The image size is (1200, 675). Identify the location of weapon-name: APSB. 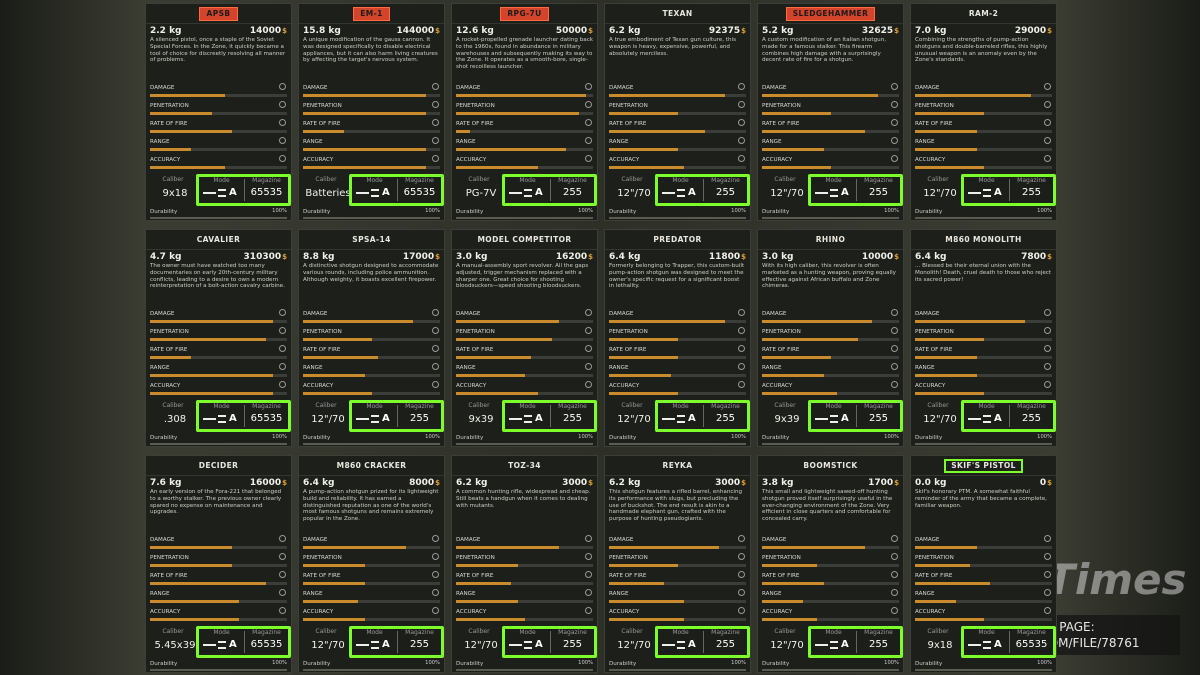
(218, 13).